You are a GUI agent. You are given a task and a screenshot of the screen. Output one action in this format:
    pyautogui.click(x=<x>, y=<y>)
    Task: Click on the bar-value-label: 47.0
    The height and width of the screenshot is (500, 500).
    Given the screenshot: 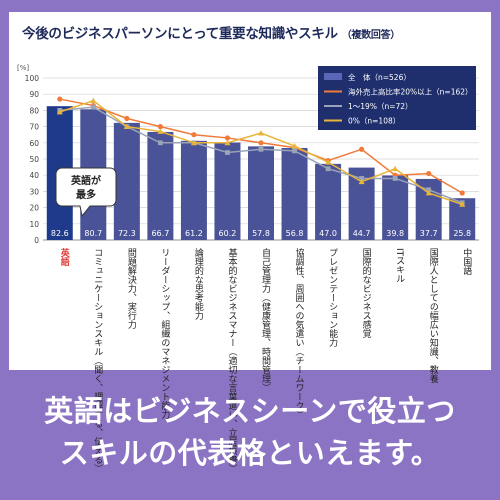 What is the action you would take?
    pyautogui.click(x=328, y=233)
    